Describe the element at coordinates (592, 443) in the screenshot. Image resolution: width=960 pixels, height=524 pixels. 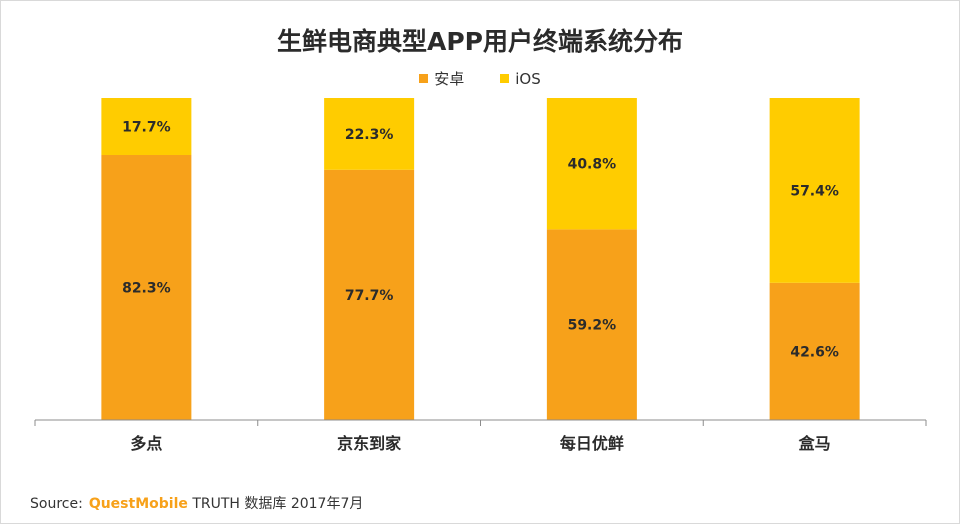
I see `category-label-2: 每日优鲜` at that location.